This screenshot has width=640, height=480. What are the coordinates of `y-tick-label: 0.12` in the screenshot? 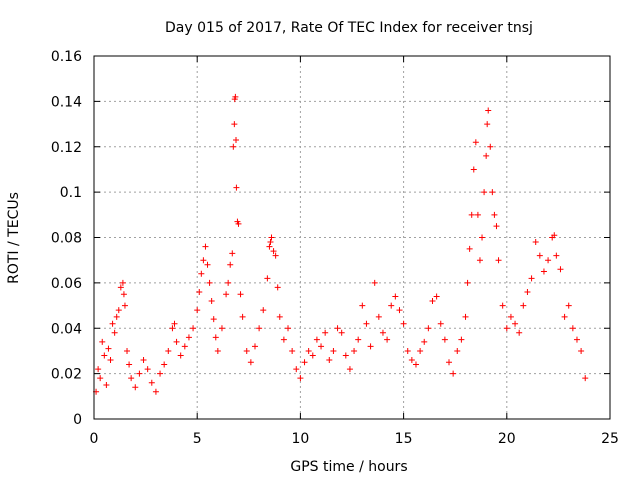 It's located at (66, 148).